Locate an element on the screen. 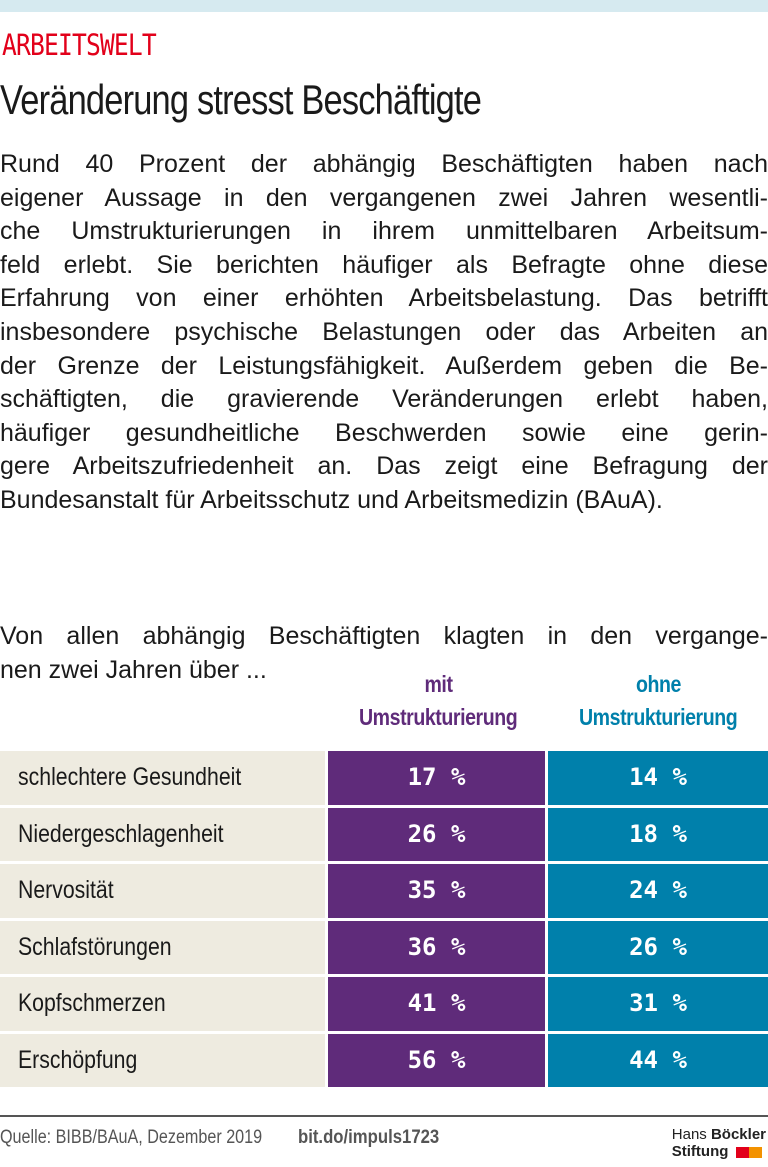 Image resolution: width=768 pixels, height=1167 pixels. row-label: Kopfschmerzen is located at coordinates (162, 1004).